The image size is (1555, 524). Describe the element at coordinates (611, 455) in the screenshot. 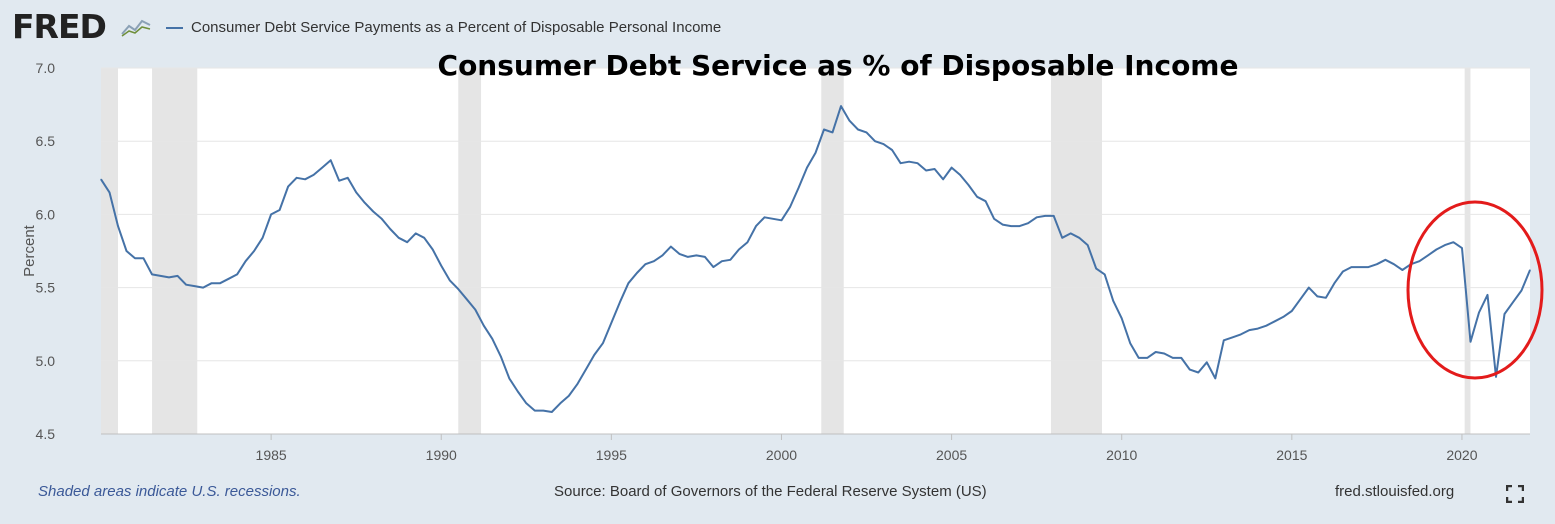

I see `x-tick-label: 1995` at that location.